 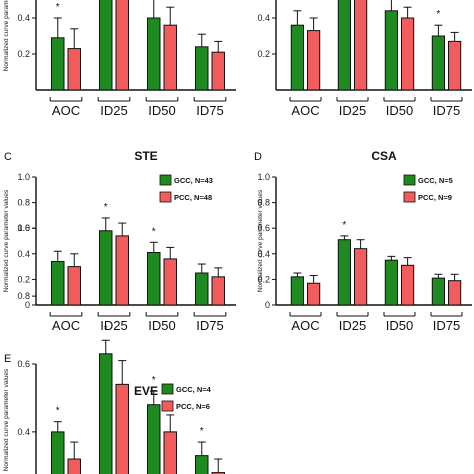 What do you see at coordinates (7, 359) in the screenshot?
I see `panel-label: E` at bounding box center [7, 359].